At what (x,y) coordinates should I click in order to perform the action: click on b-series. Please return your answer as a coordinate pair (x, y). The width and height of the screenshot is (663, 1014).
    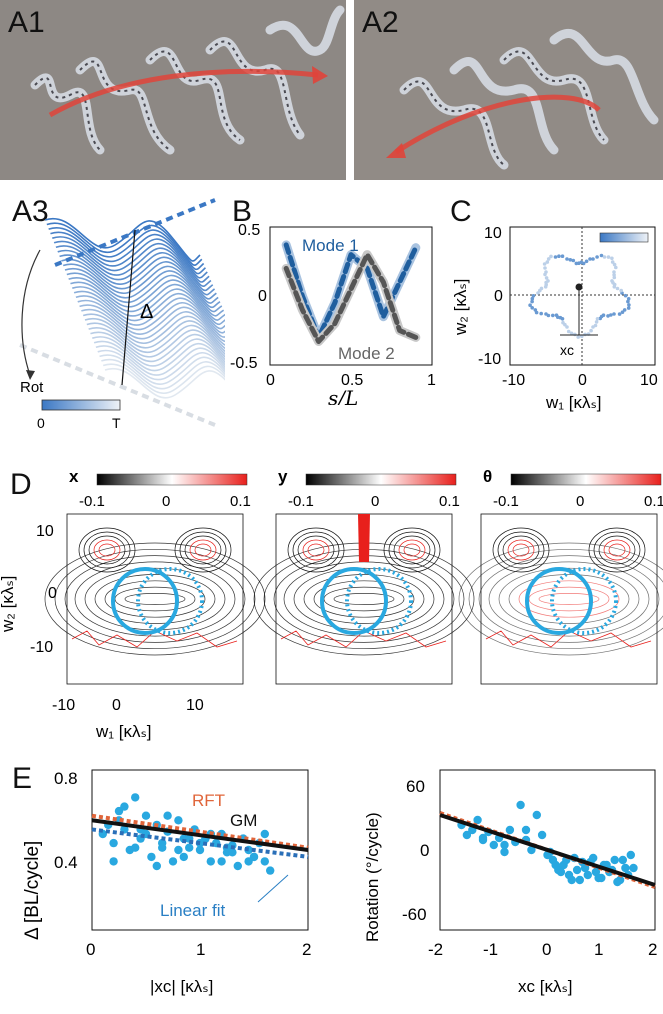
    Looking at the image, I should click on (351, 293).